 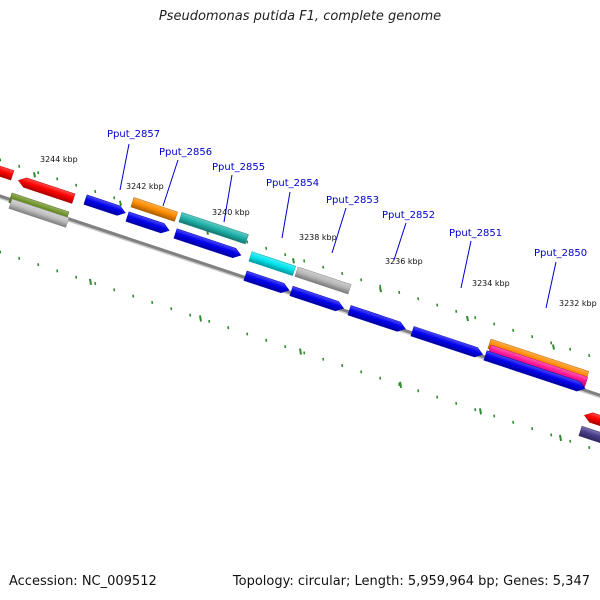 I want to click on gene-label: Pput_2851, so click(x=475, y=233).